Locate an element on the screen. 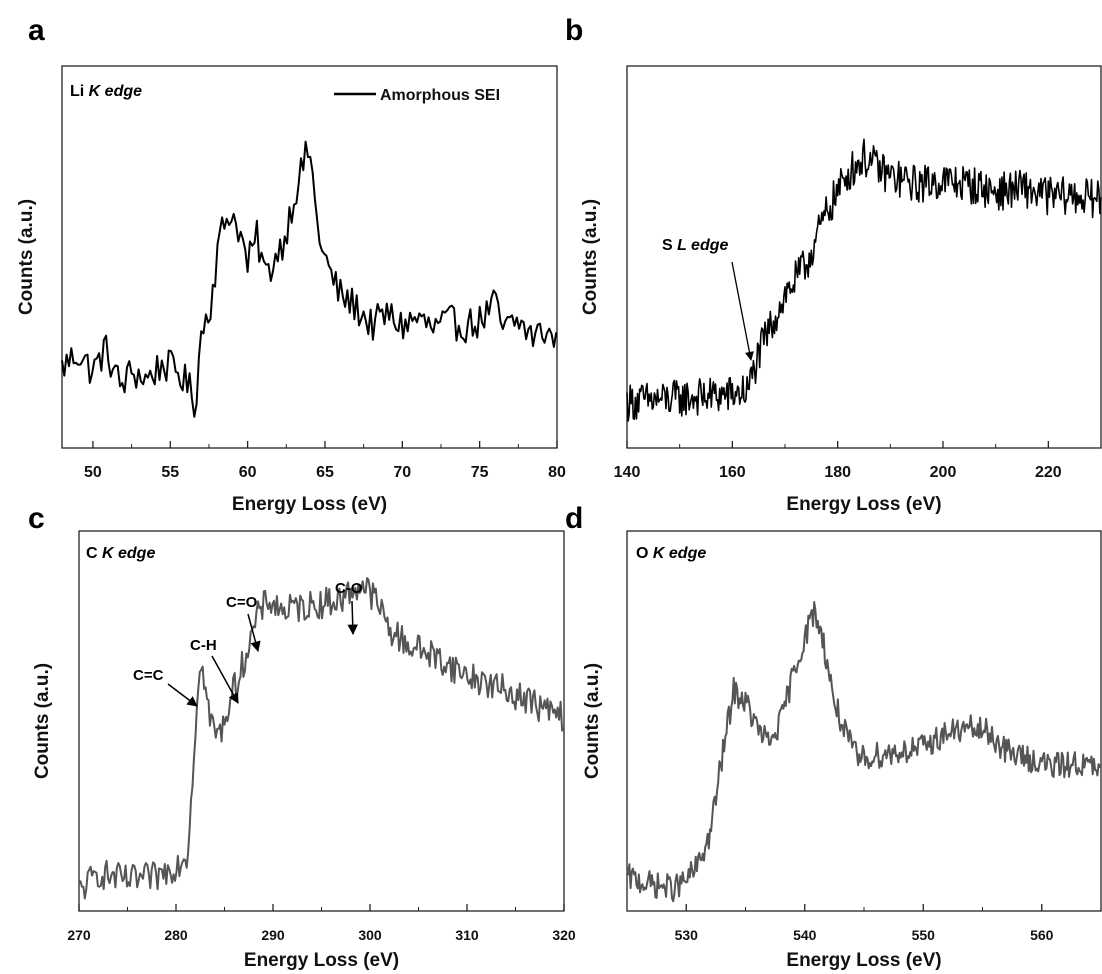 The image size is (1102, 974). x-tick-label: 560 is located at coordinates (1042, 935).